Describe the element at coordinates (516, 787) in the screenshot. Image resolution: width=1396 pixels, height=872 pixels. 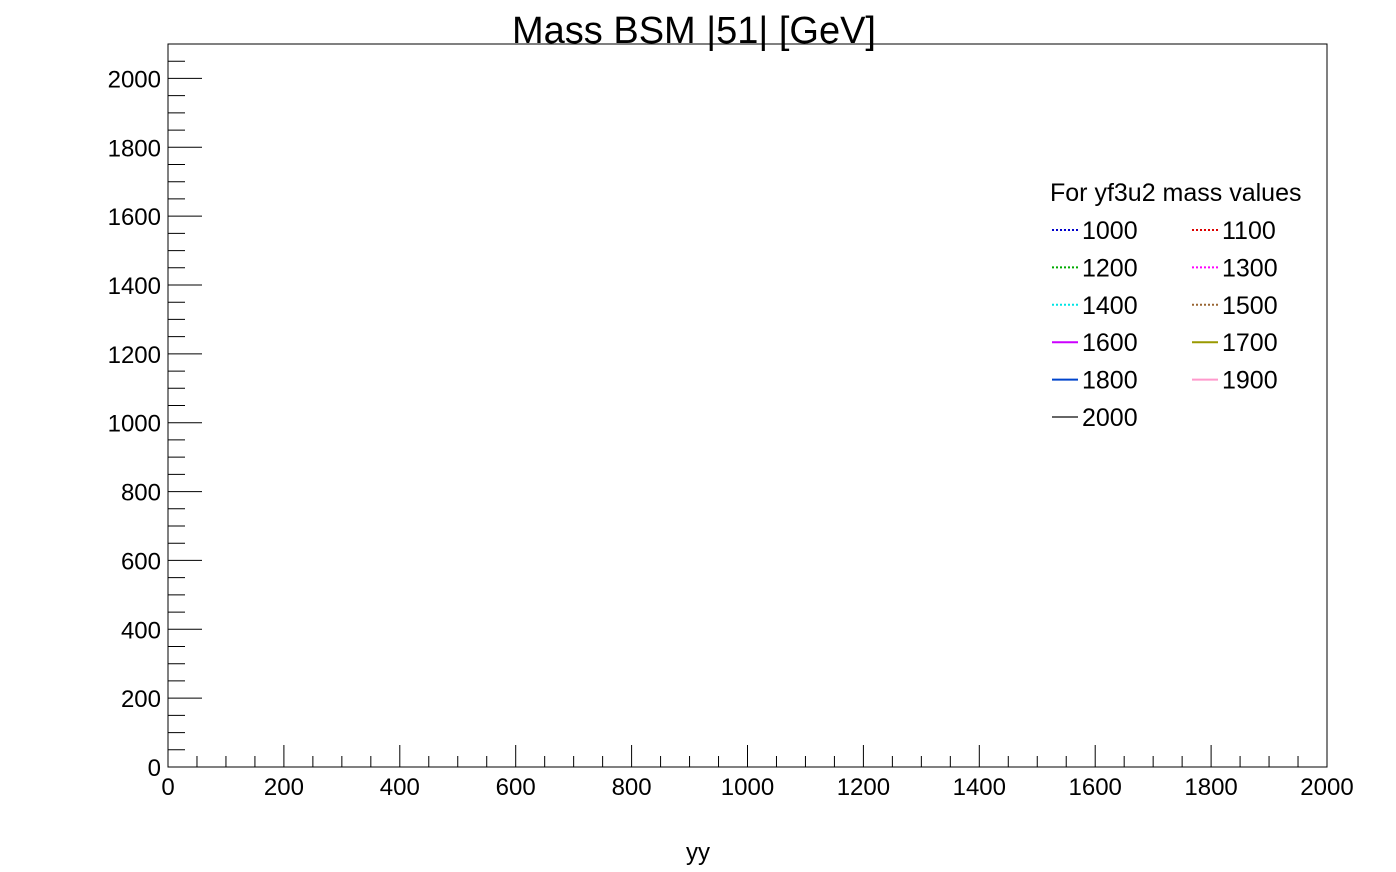
I see `x-tick-label: 600` at that location.